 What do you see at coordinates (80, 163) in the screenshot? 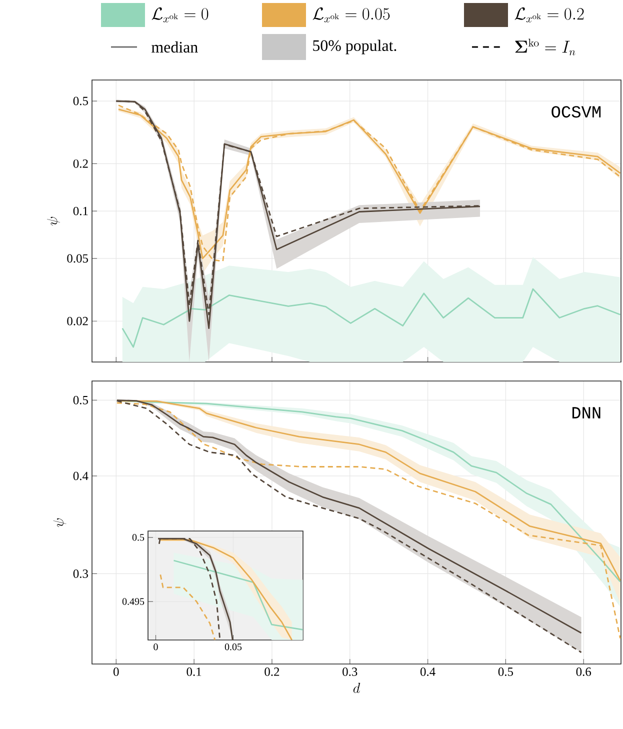
I see `y-tick-label: 0.2` at bounding box center [80, 163].